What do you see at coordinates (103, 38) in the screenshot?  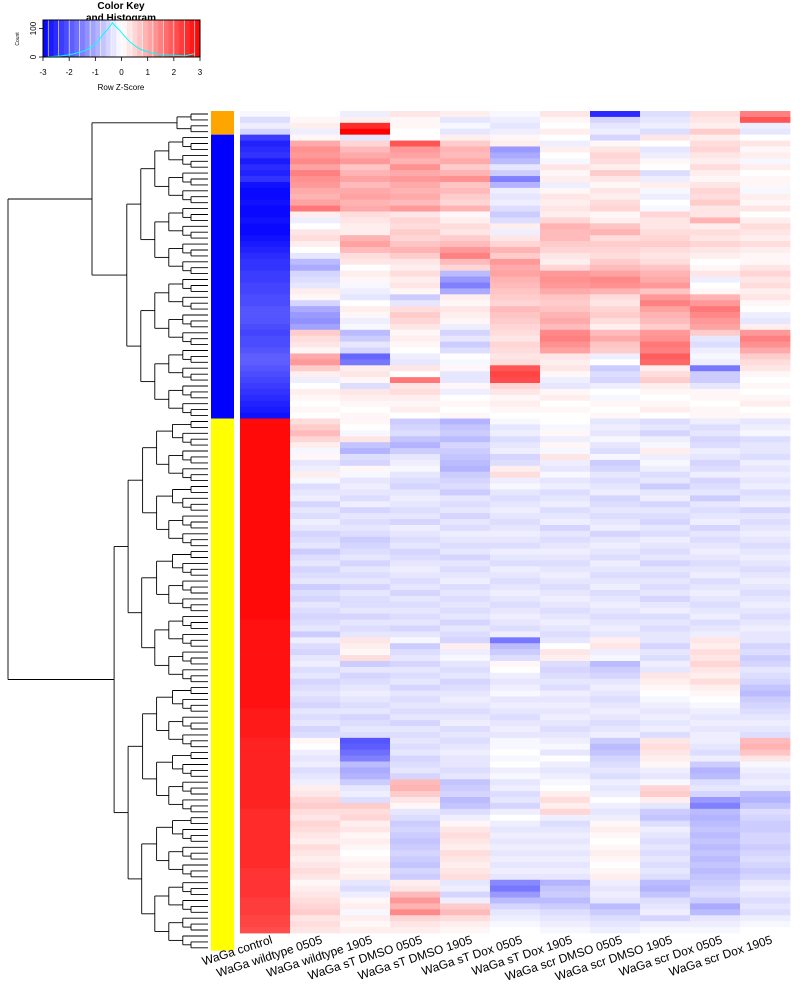 I see `color-key-swatch` at bounding box center [103, 38].